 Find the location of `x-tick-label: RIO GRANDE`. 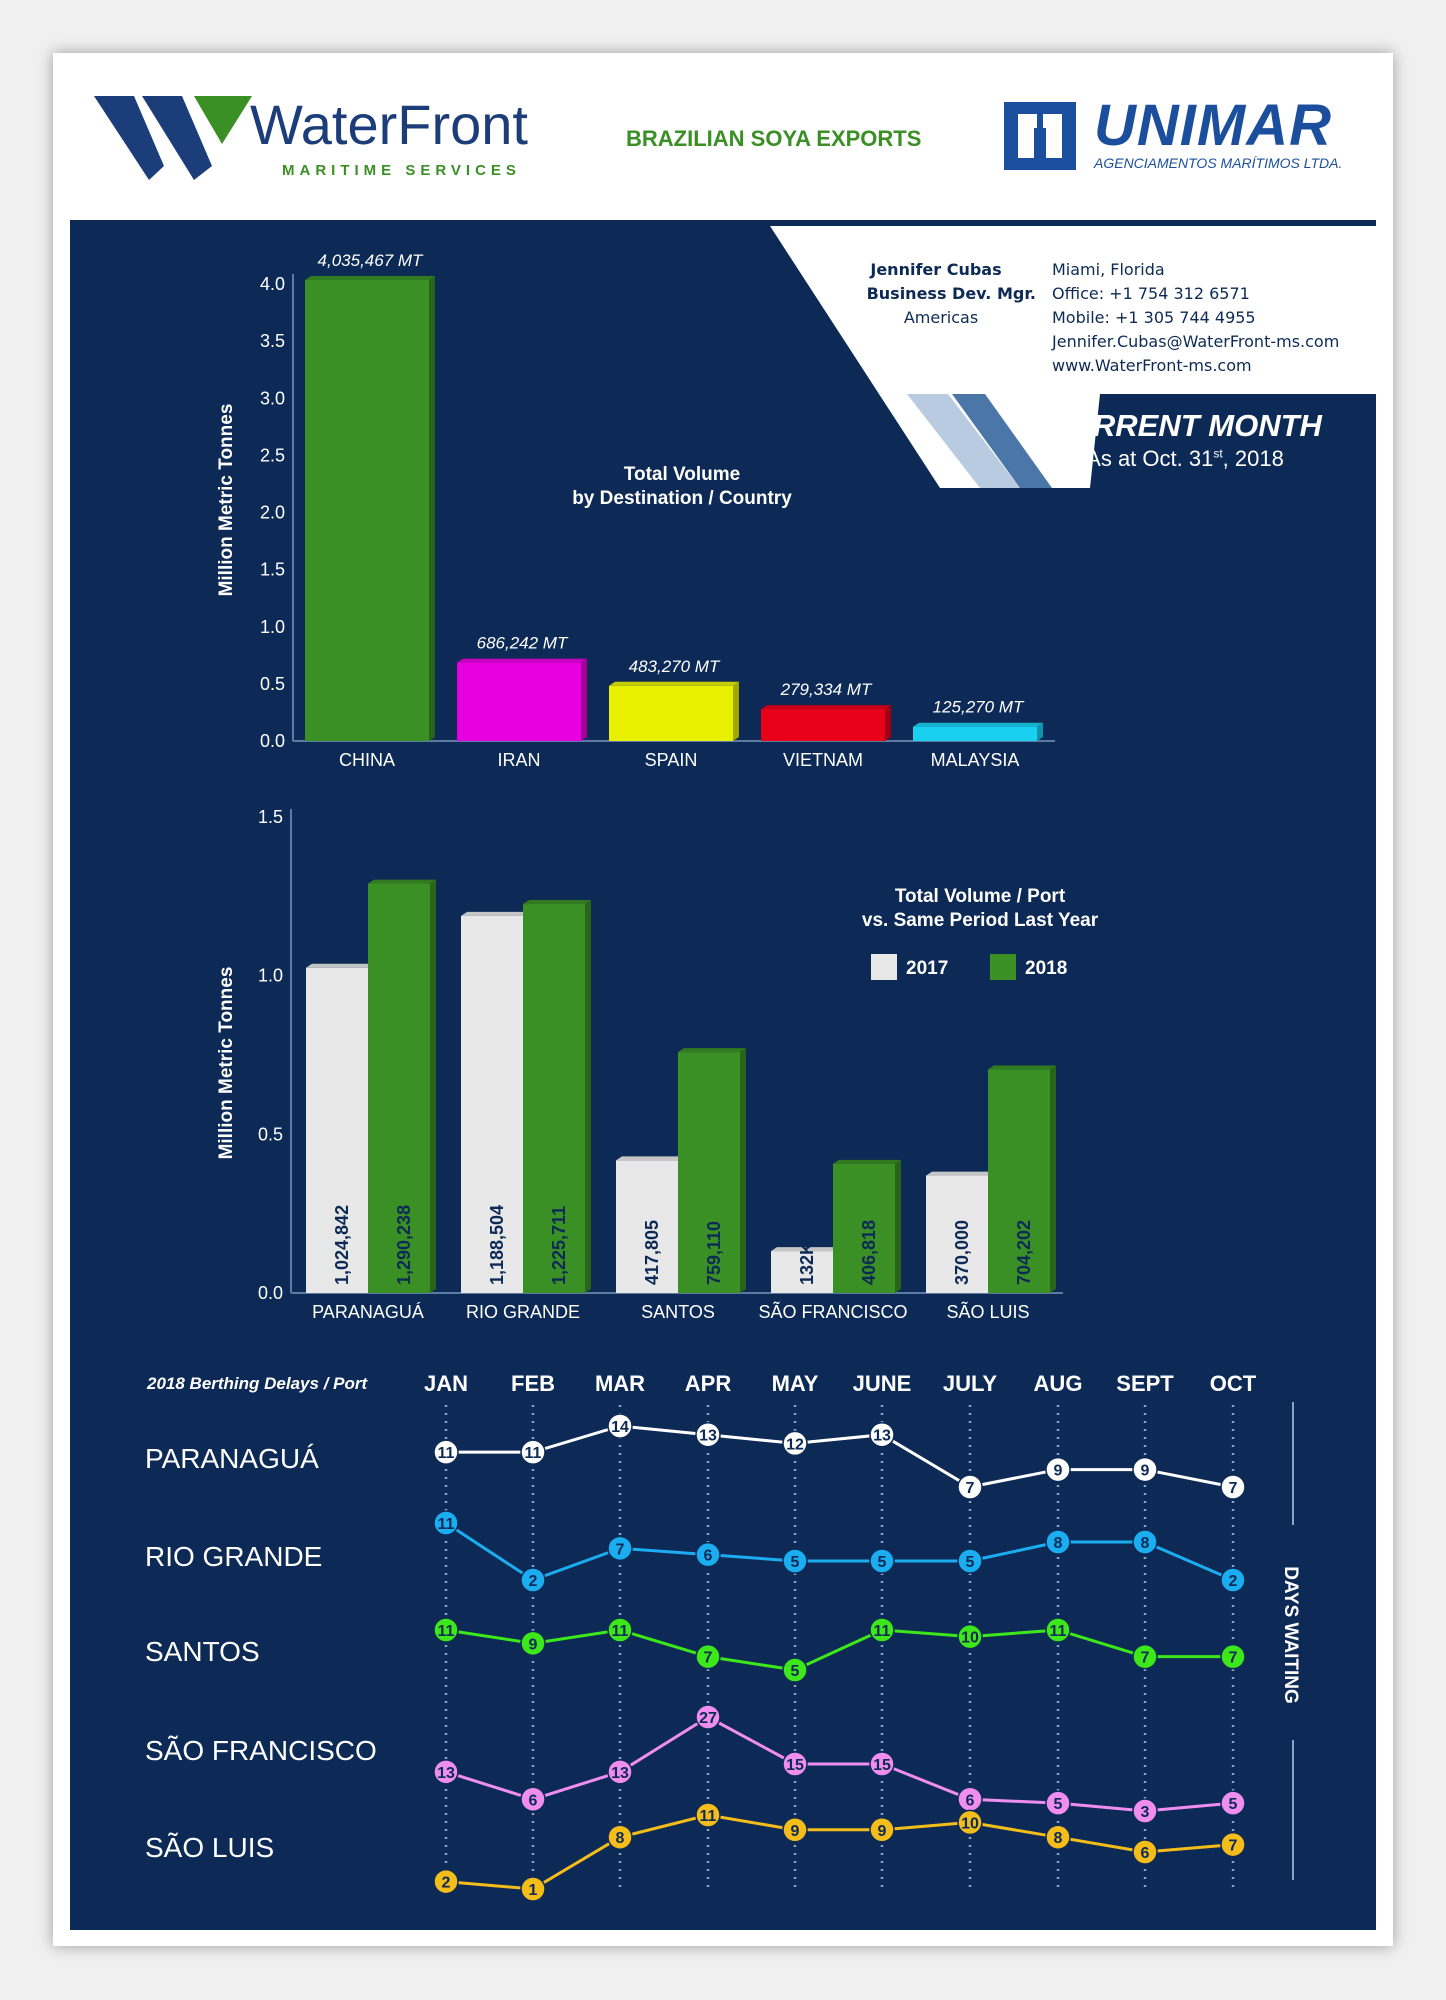

x-tick-label: RIO GRANDE is located at coordinates (523, 1312).